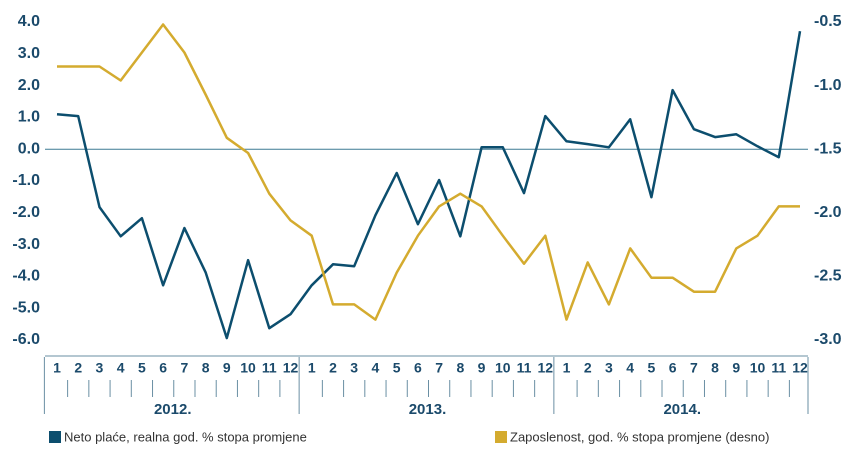  Describe the element at coordinates (828, 276) in the screenshot. I see `y2-tick-label: -2.5` at that location.